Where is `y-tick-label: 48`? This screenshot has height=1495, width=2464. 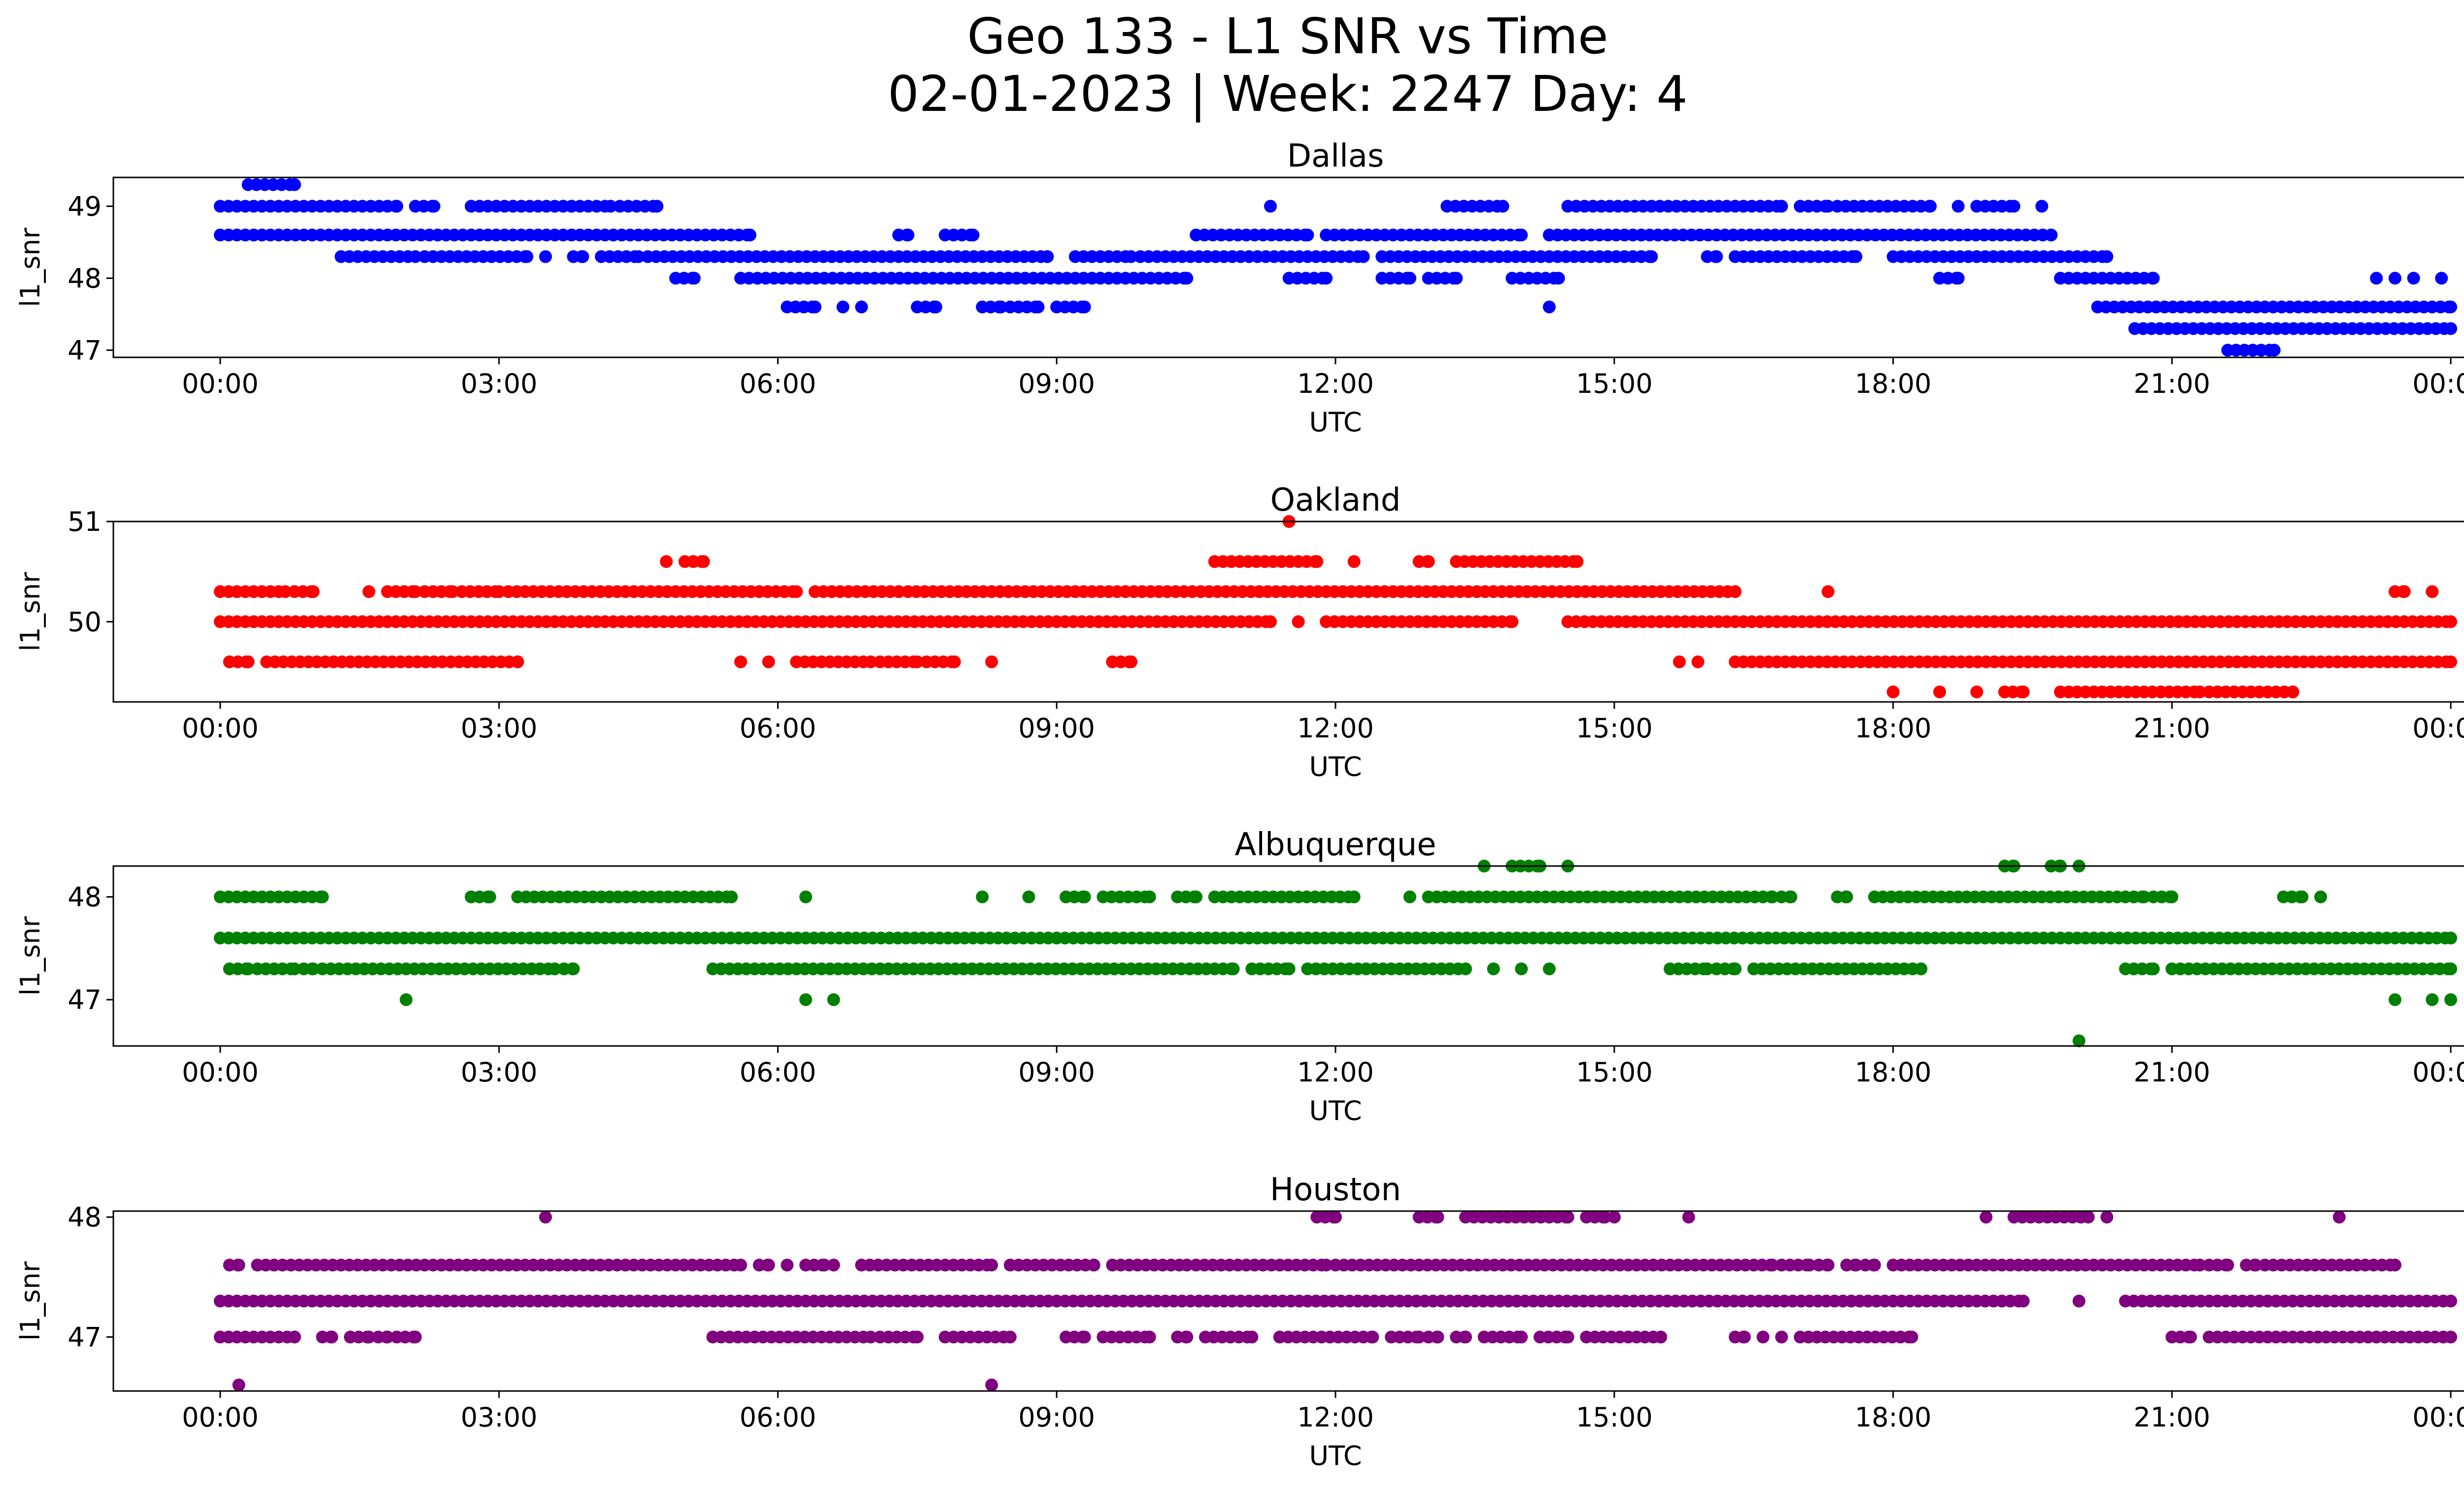
y-tick-label: 48 is located at coordinates (85, 1217).